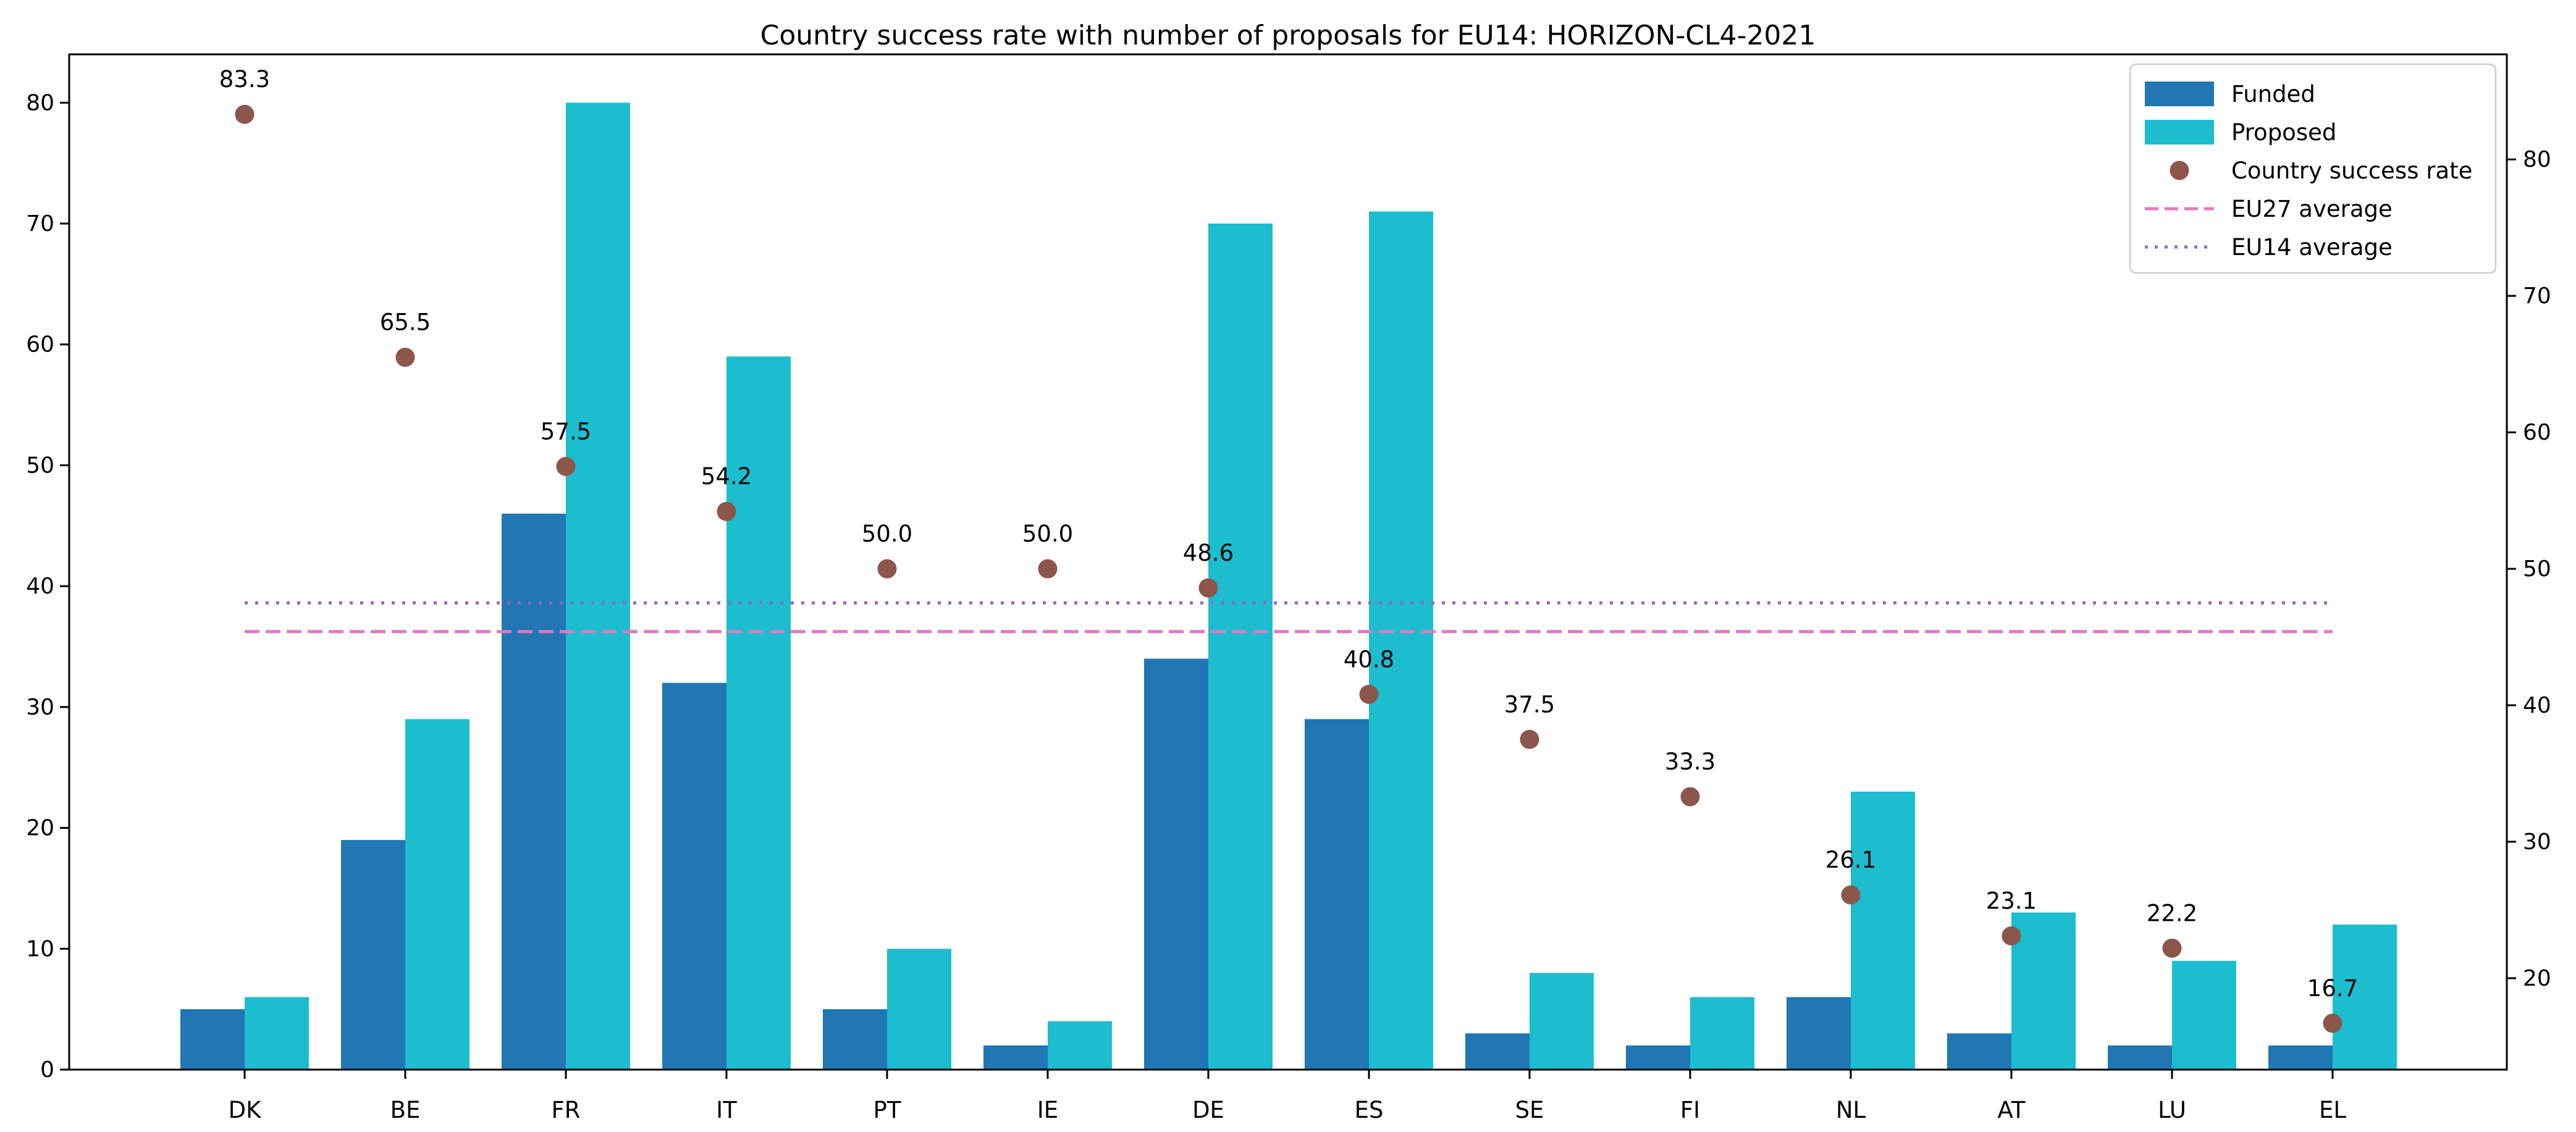  I want to click on right-tick-label-80: 80, so click(2537, 159).